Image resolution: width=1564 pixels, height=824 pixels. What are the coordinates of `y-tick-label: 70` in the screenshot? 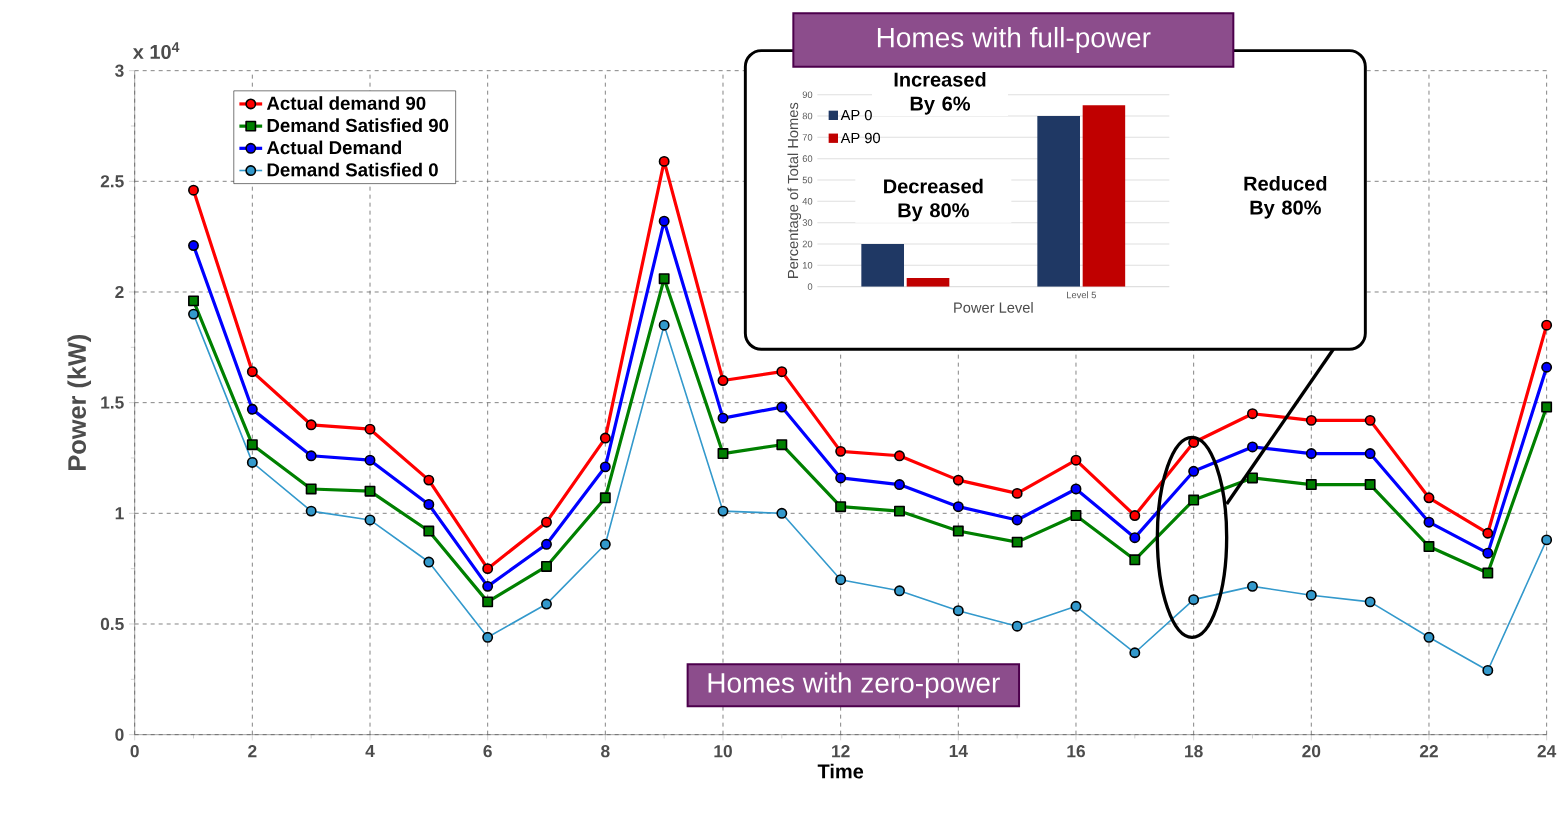 It's located at (807, 137).